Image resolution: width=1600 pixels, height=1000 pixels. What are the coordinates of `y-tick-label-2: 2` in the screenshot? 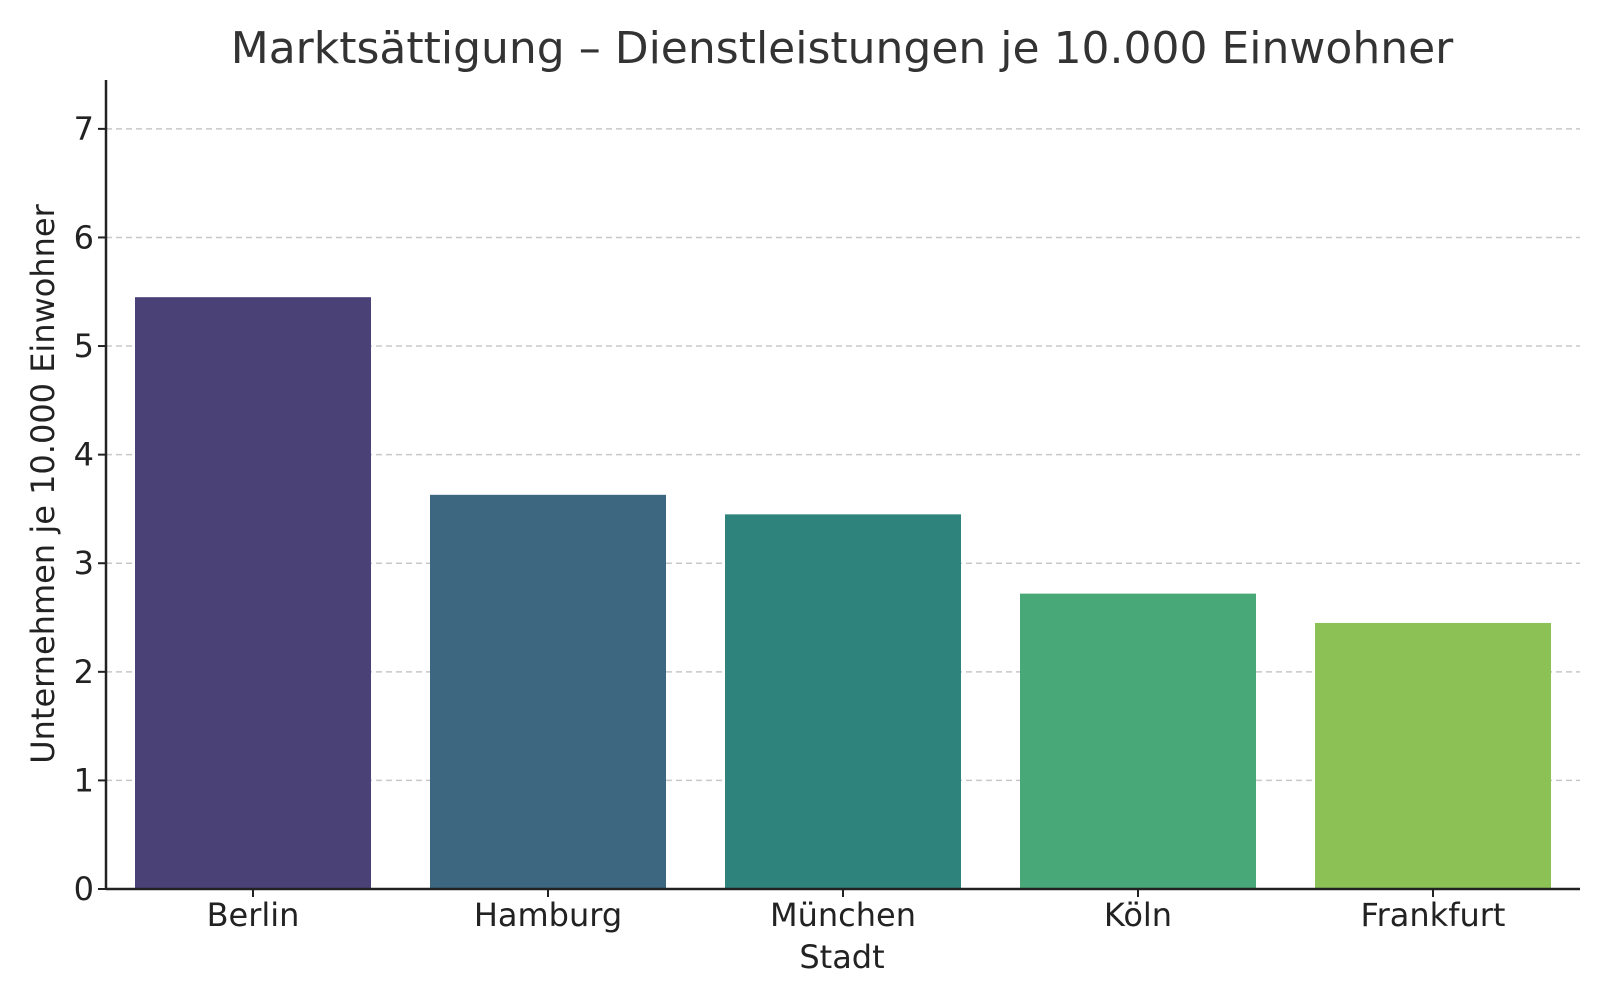 It's located at (84, 672).